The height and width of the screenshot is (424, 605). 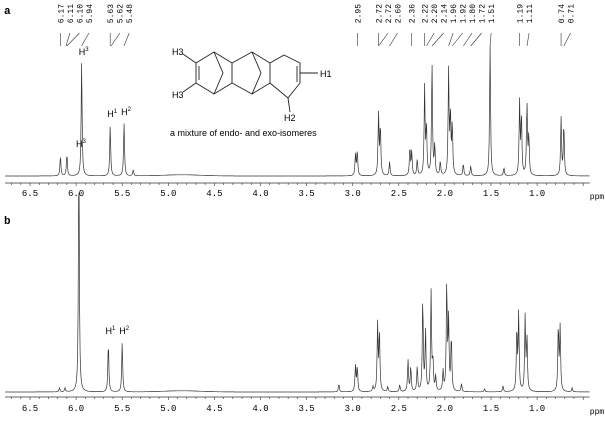 What do you see at coordinates (178, 95) in the screenshot?
I see `molecule-h3-bottom: H3` at bounding box center [178, 95].